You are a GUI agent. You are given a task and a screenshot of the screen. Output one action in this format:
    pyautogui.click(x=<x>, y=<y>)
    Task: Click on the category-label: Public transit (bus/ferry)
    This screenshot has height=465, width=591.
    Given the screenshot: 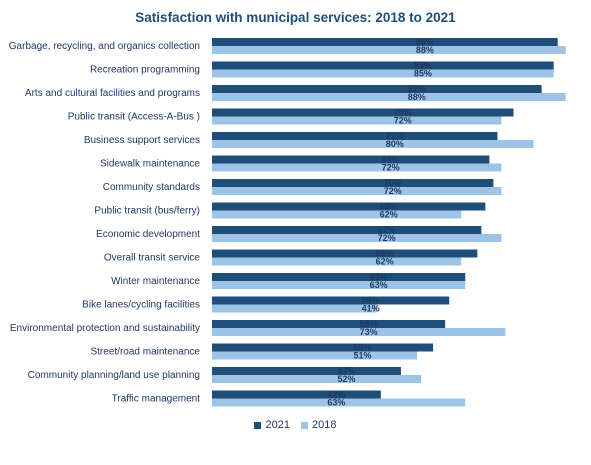 What is the action you would take?
    pyautogui.click(x=147, y=211)
    